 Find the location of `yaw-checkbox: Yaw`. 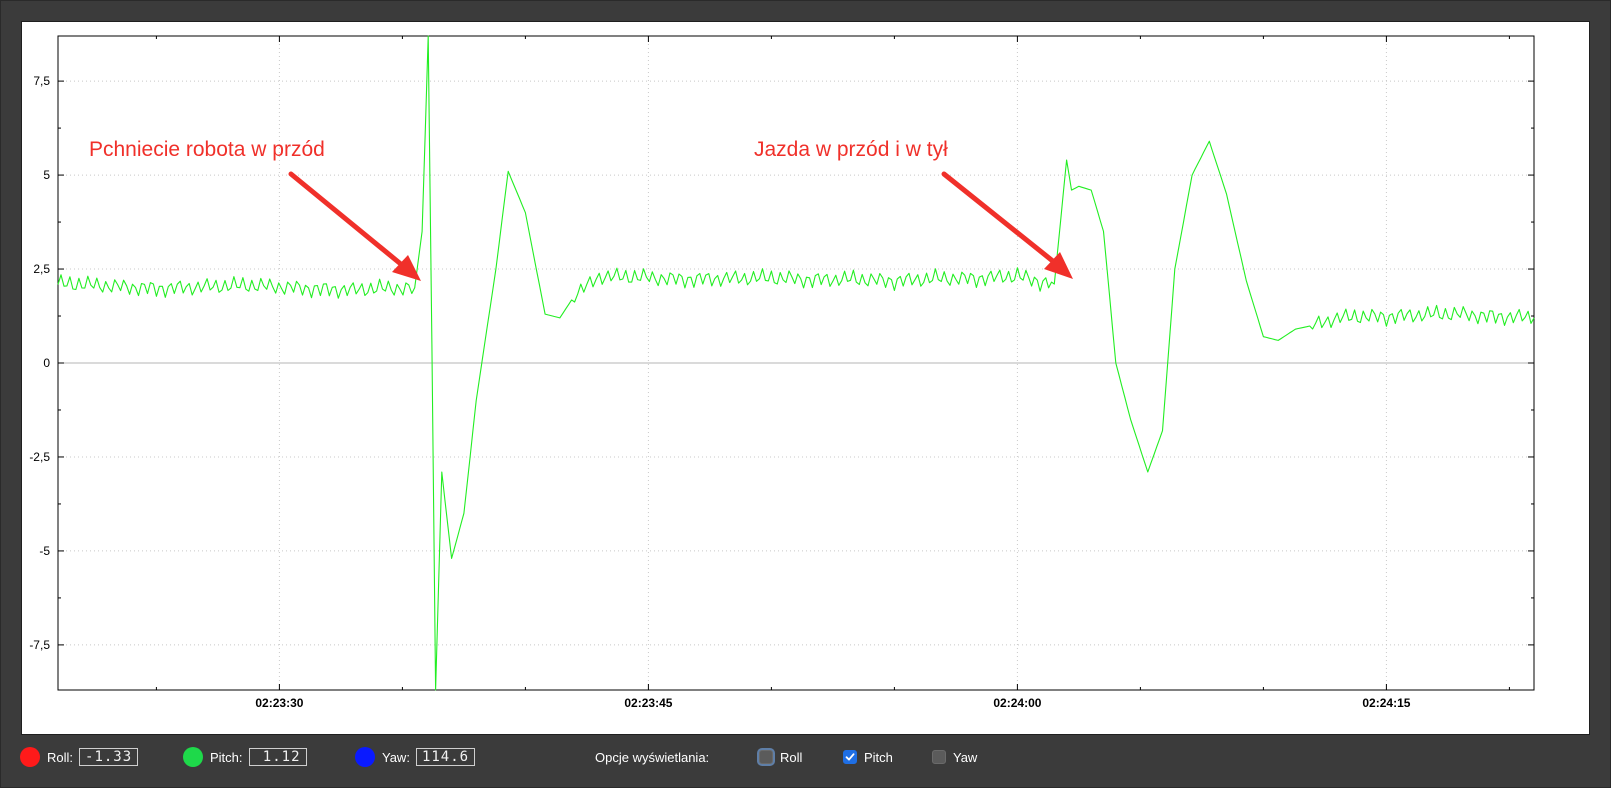

yaw-checkbox: Yaw is located at coordinates (954, 757).